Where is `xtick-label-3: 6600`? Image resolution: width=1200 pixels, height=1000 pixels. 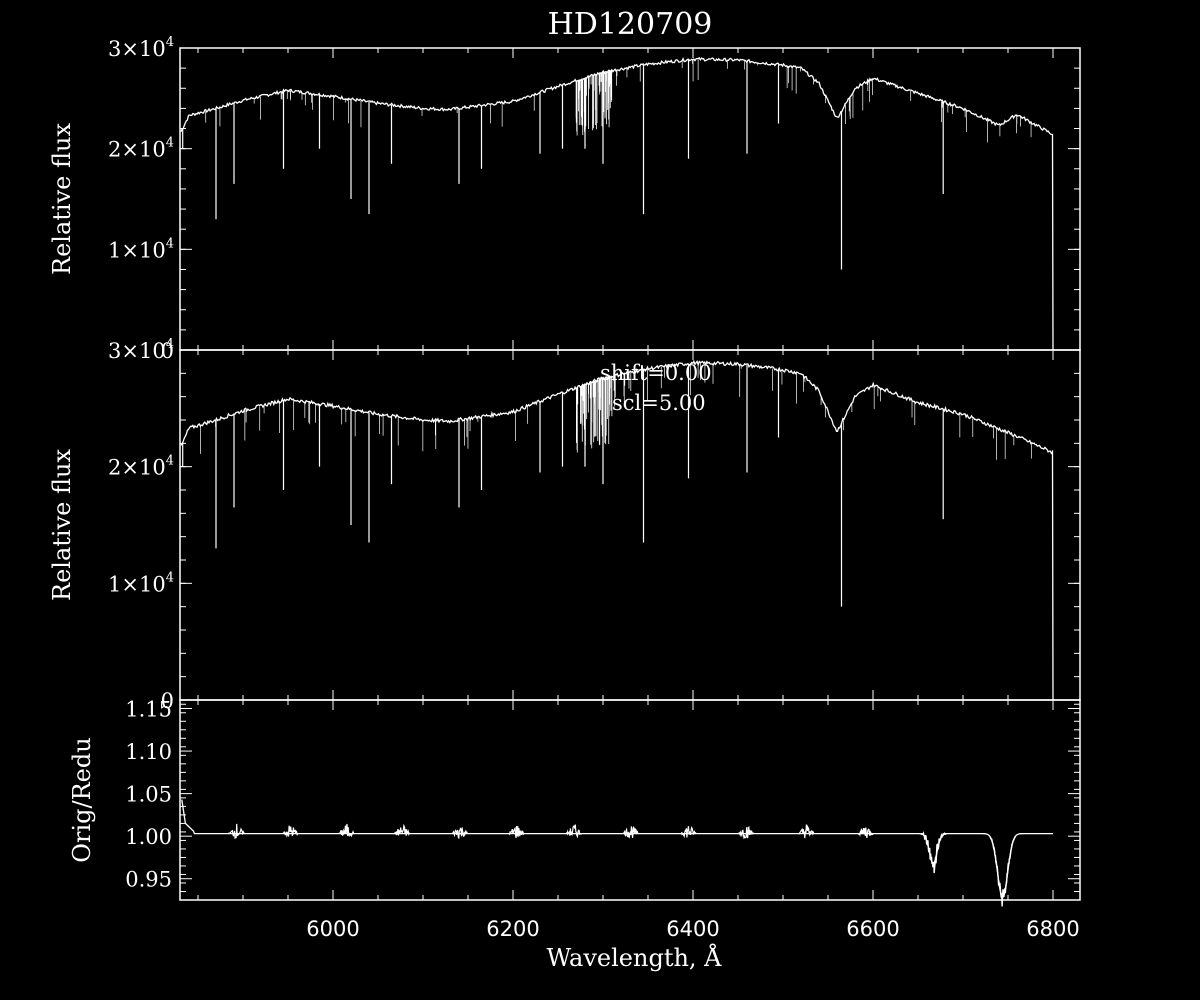
xtick-label-3: 6600 is located at coordinates (872, 929).